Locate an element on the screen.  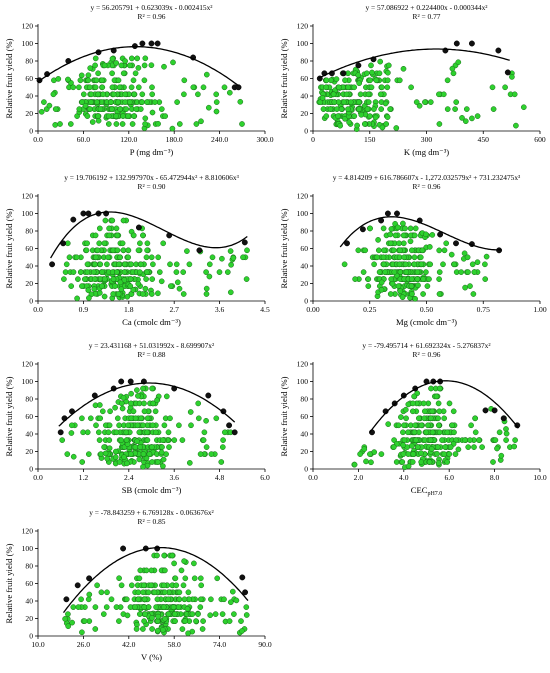
x-tick-label: 0.50 is located at coordinates (426, 309).